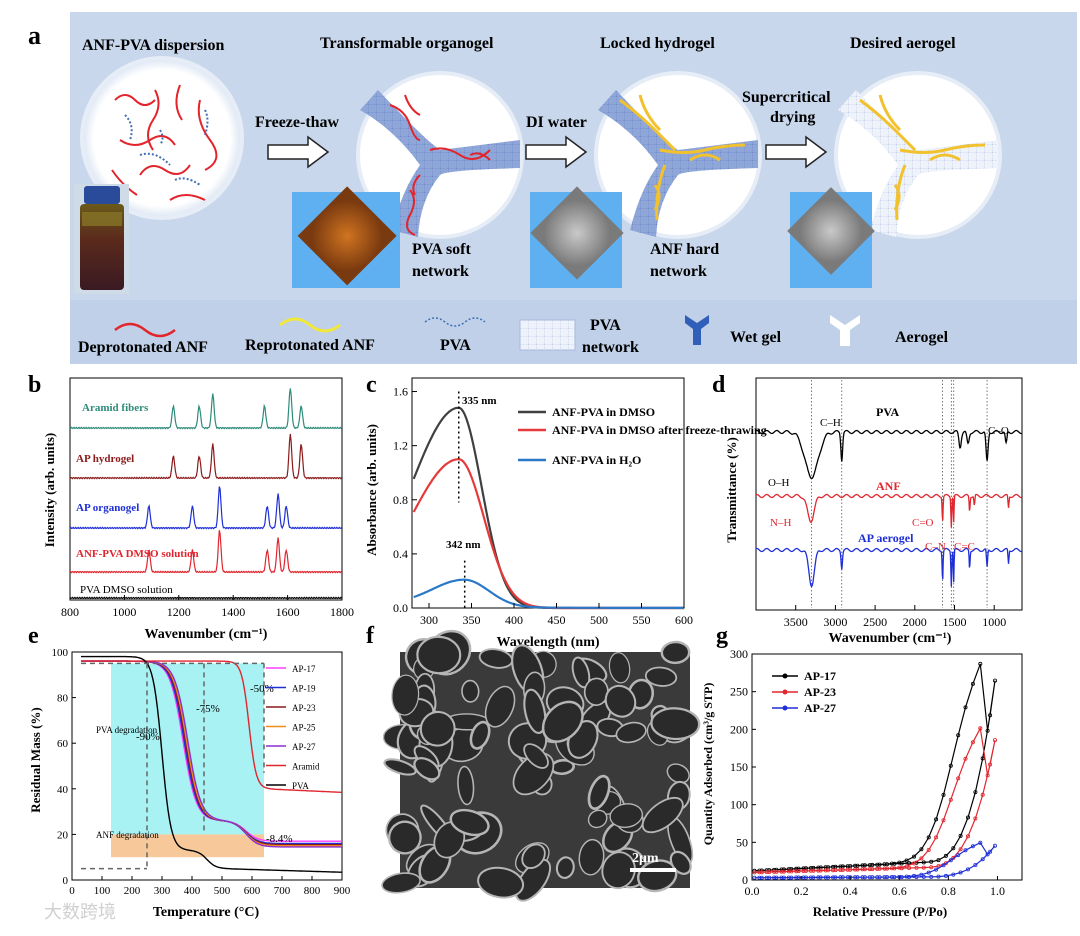 Image resolution: width=1080 pixels, height=936 pixels. Describe the element at coordinates (126, 590) in the screenshot. I see `series-label: PVA DMSO solution` at that location.